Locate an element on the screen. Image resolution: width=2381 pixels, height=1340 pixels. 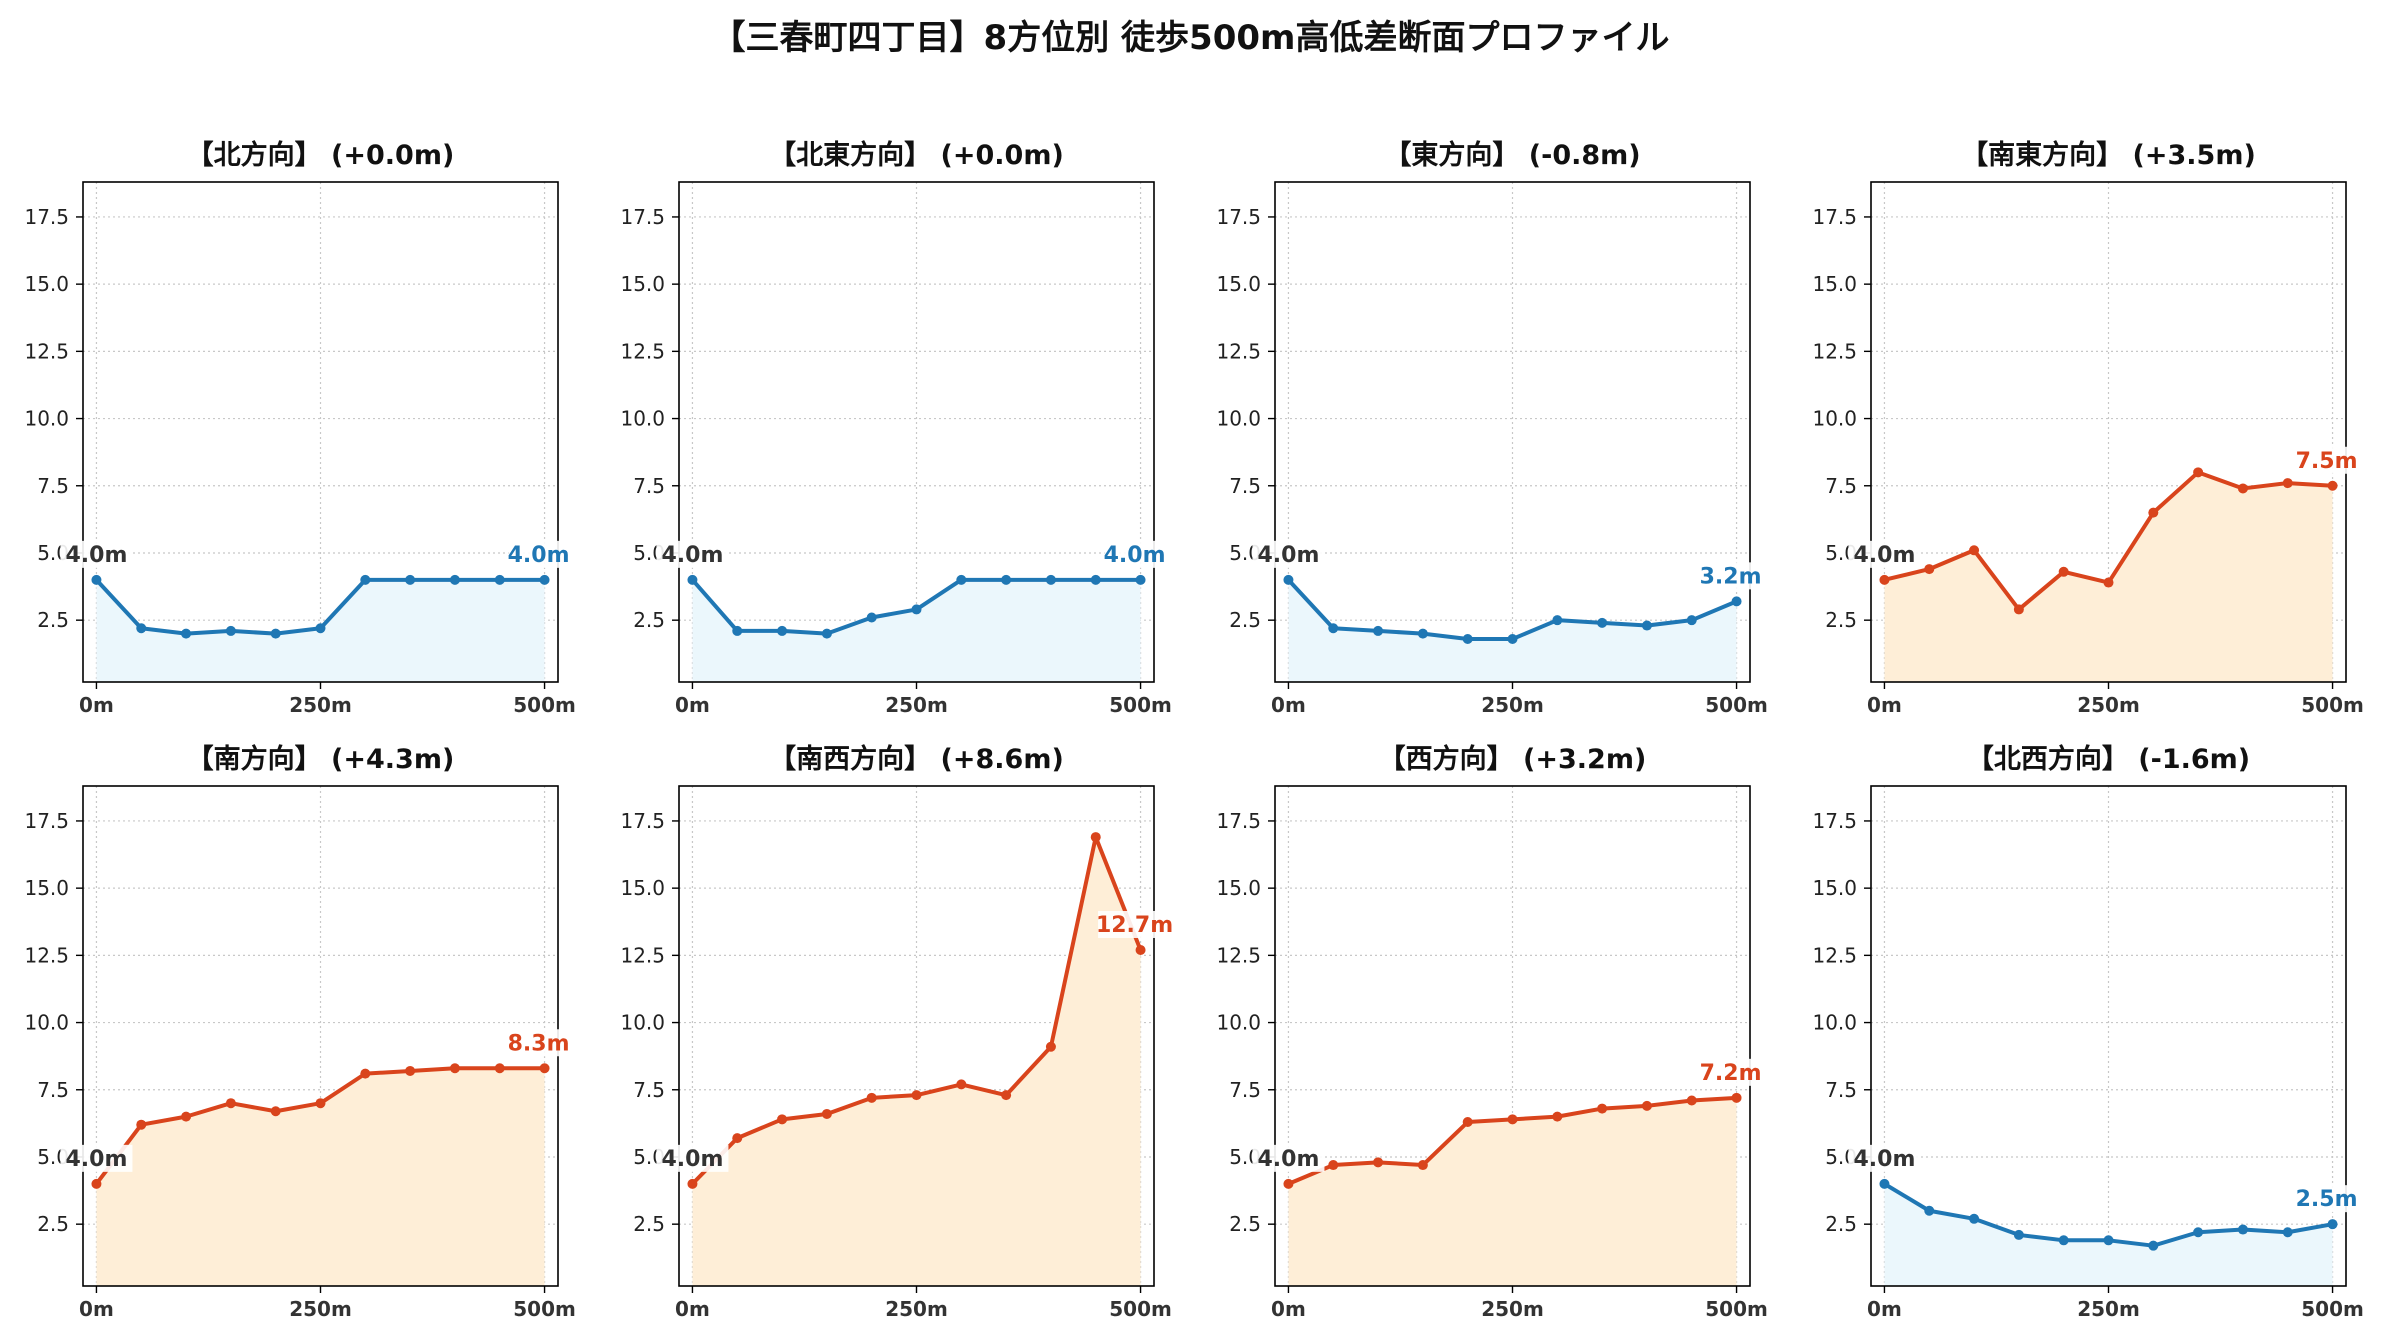
subplot-title: 【南東方向】 (+3.5m) is located at coordinates (2108, 155).